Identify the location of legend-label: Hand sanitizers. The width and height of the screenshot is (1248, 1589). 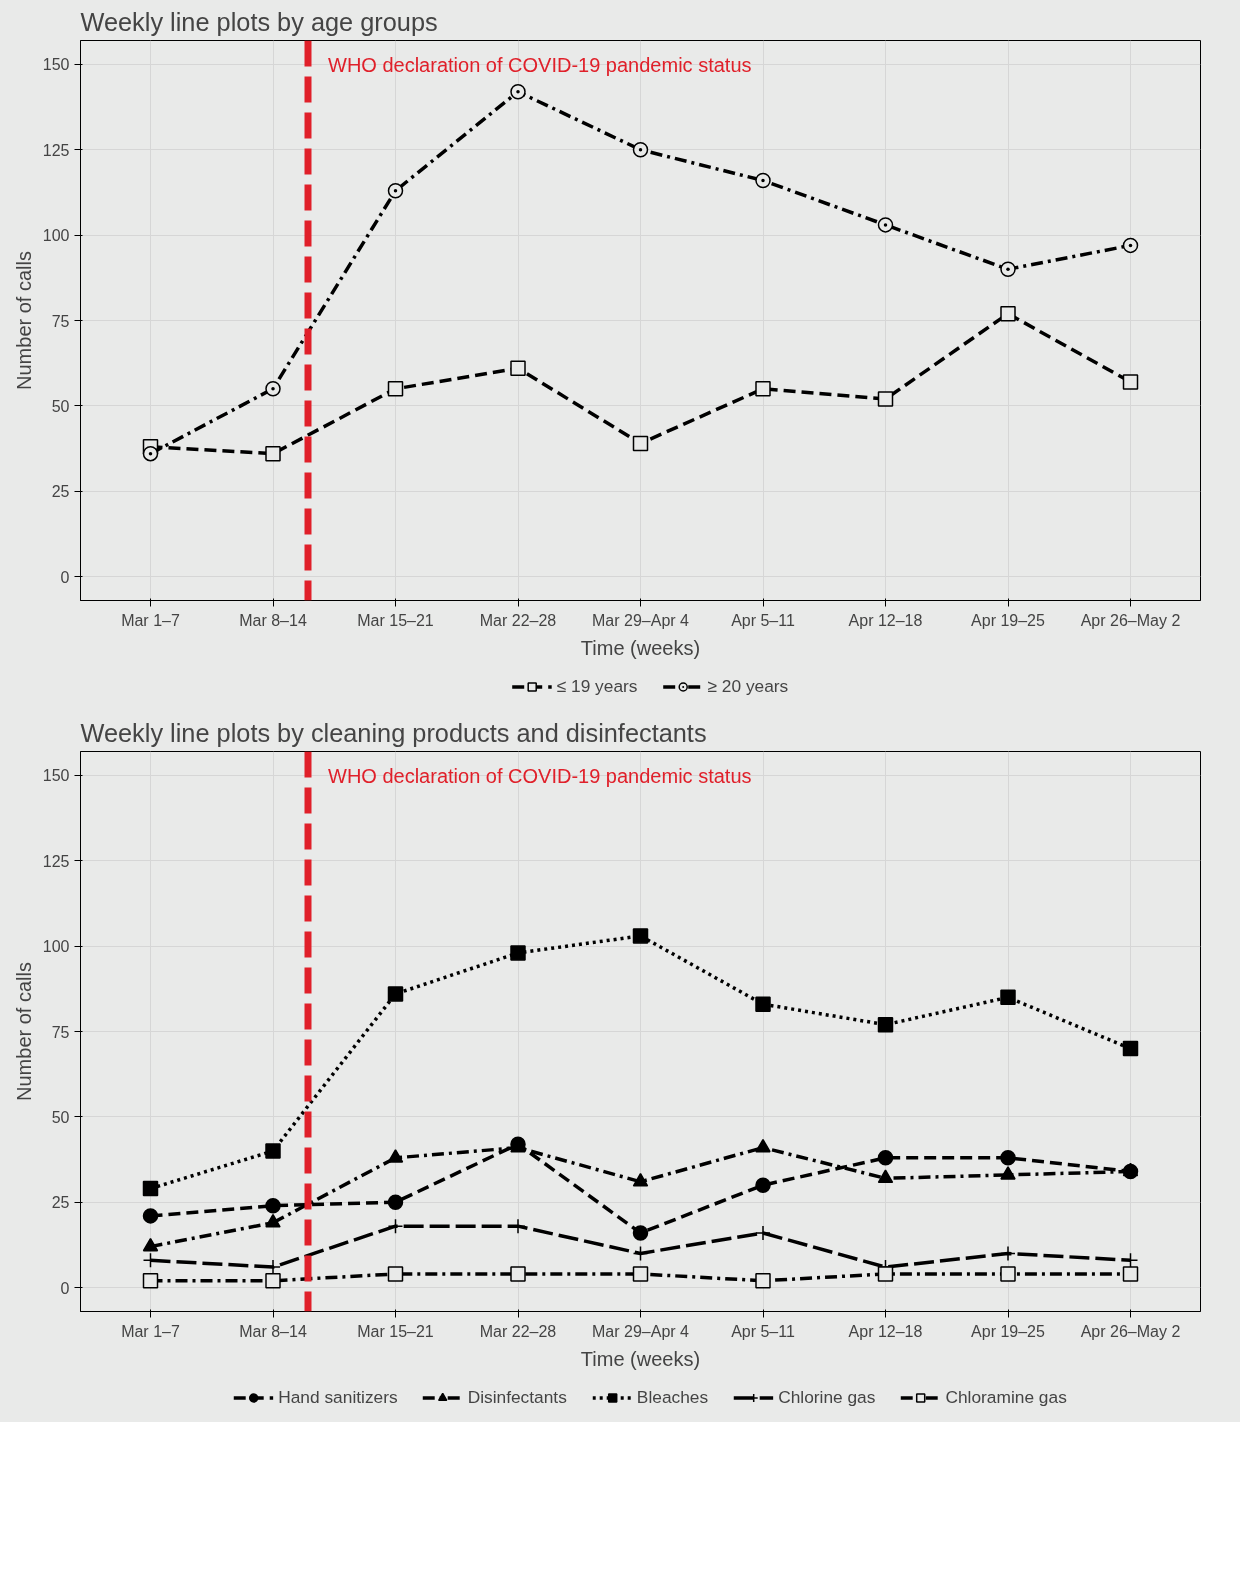
(338, 1397).